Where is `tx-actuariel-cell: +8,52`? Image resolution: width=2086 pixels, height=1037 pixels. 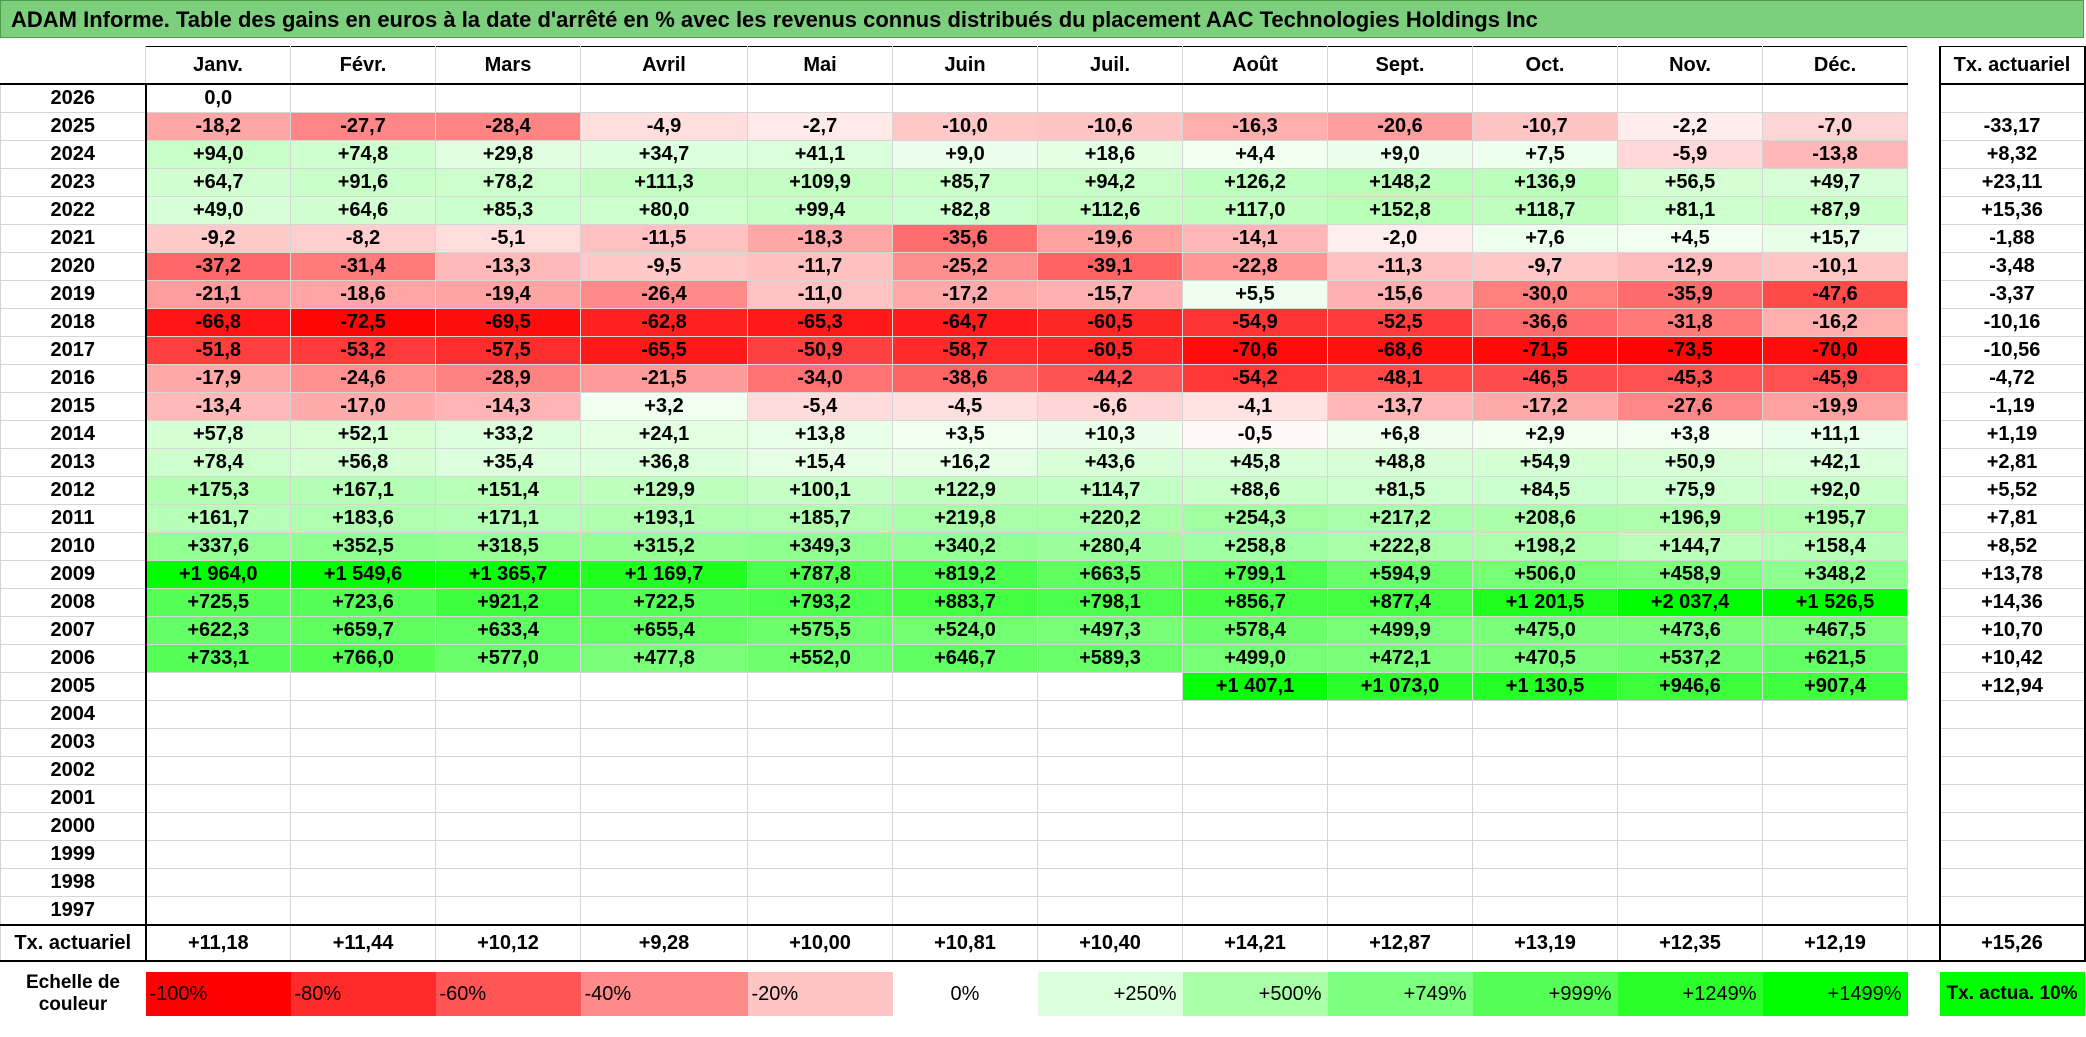 tx-actuariel-cell: +8,52 is located at coordinates (2012, 546).